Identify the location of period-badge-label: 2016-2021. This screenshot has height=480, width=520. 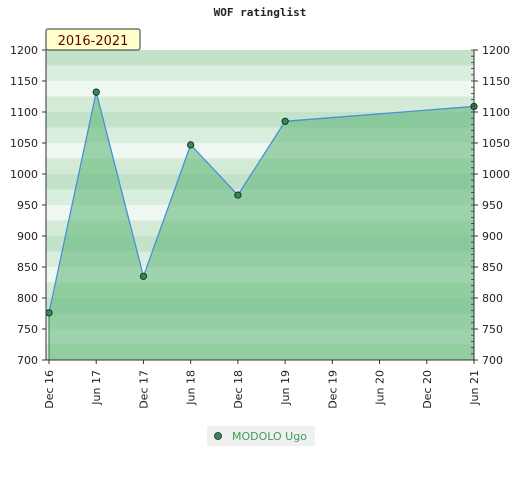
(93, 41).